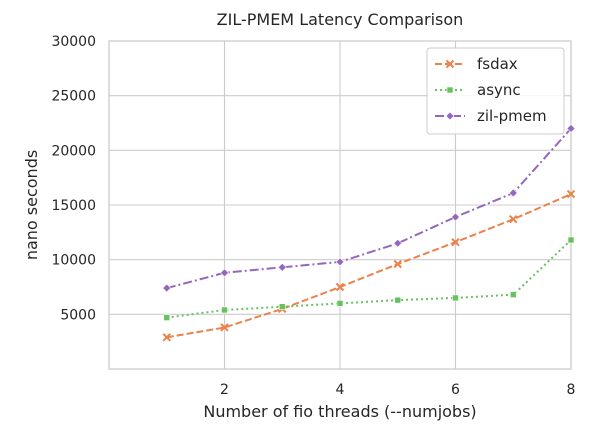 The image size is (597, 432). I want to click on legend-label: zil-pmem, so click(512, 116).